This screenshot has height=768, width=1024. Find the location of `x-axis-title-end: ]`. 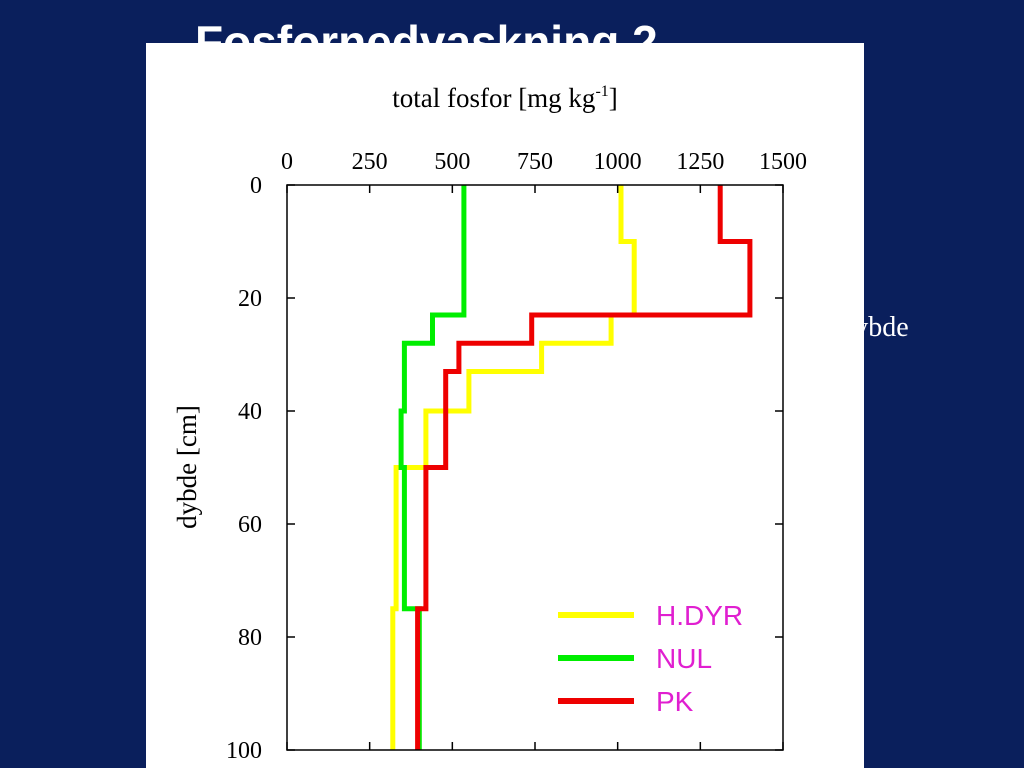

x-axis-title-end: ] is located at coordinates (613, 98).